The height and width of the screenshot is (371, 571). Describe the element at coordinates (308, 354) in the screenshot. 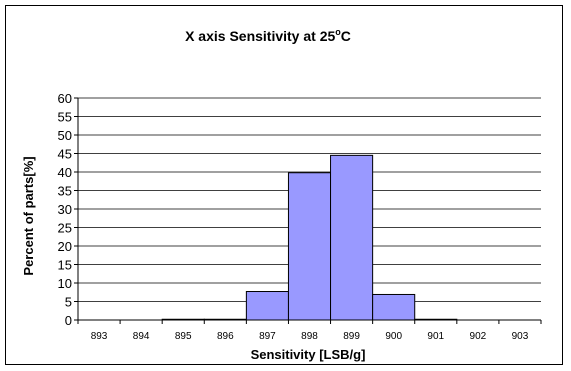

I see `x-axis-label: Sensitivity [LSB/g]` at that location.